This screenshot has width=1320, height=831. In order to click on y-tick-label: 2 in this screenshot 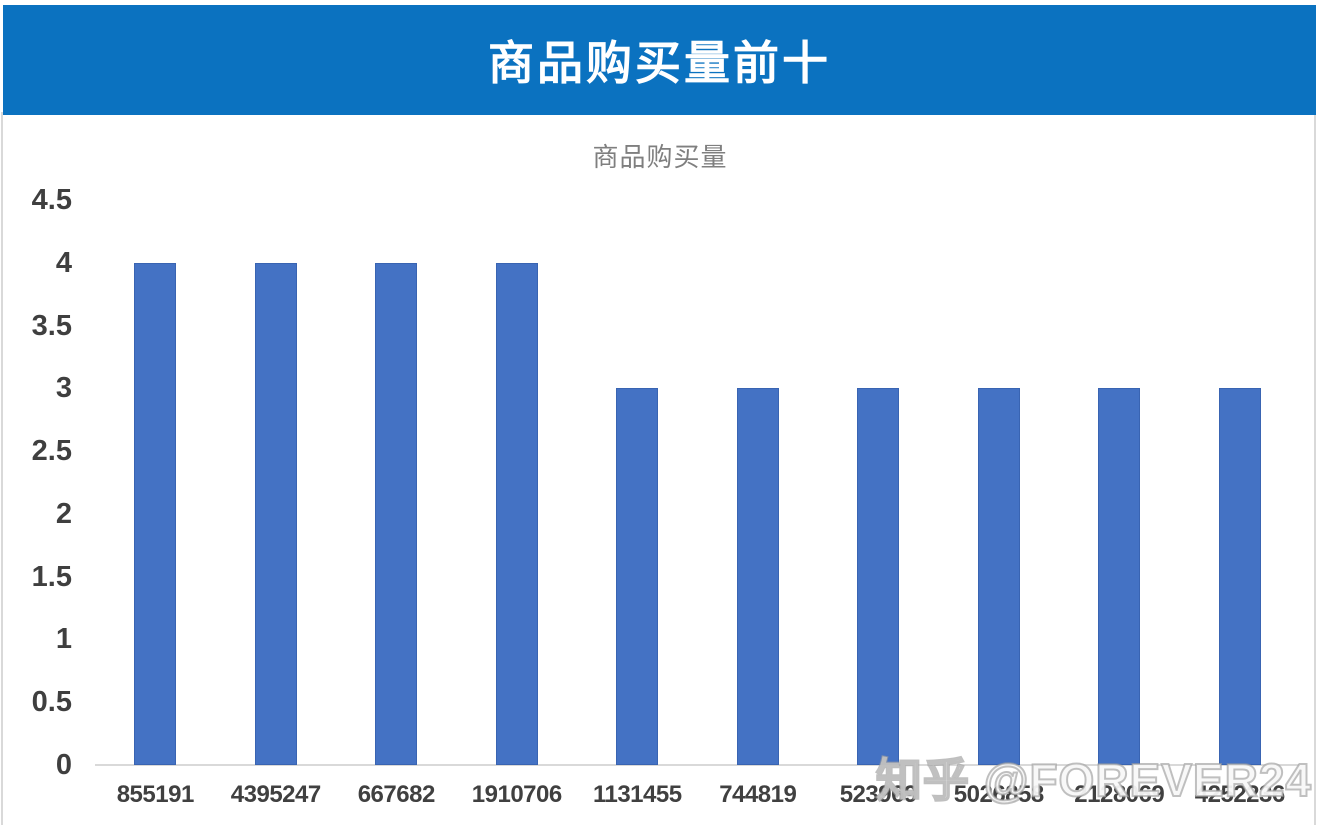, I will do `click(63, 513)`.